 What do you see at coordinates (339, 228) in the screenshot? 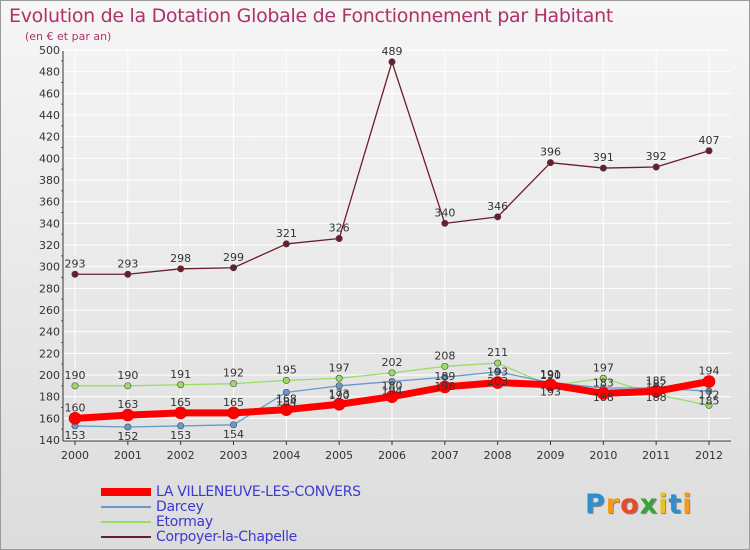
I see `data-label: 326` at bounding box center [339, 228].